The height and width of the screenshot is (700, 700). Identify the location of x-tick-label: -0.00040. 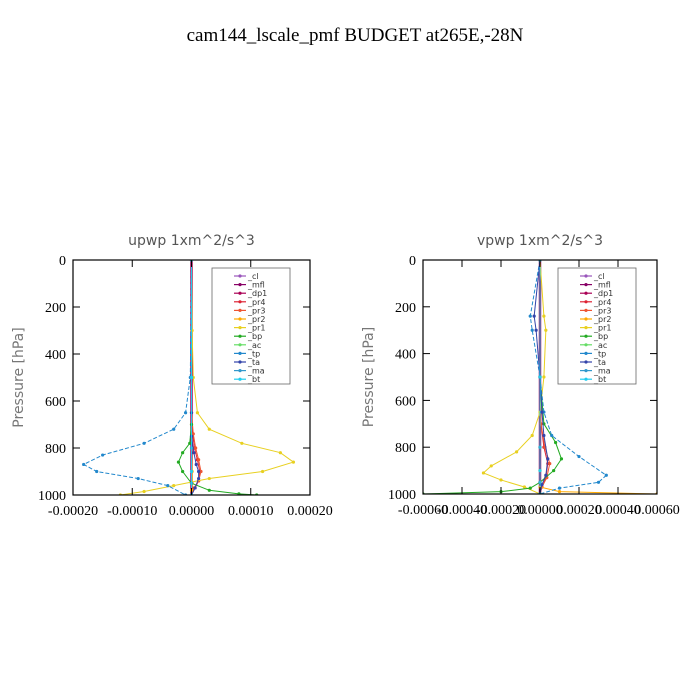
(462, 510).